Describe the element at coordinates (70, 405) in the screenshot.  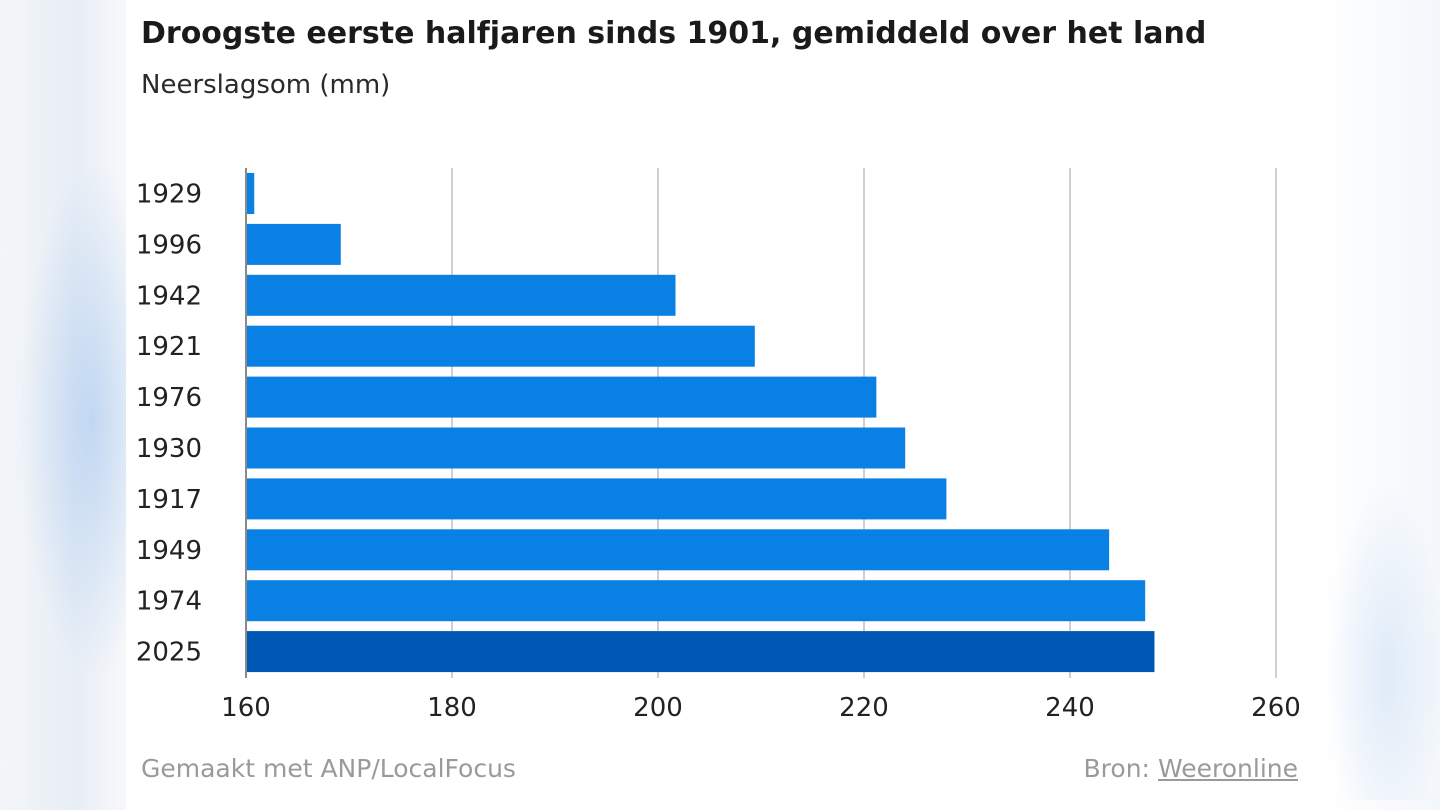
I see `background-left-blur` at that location.